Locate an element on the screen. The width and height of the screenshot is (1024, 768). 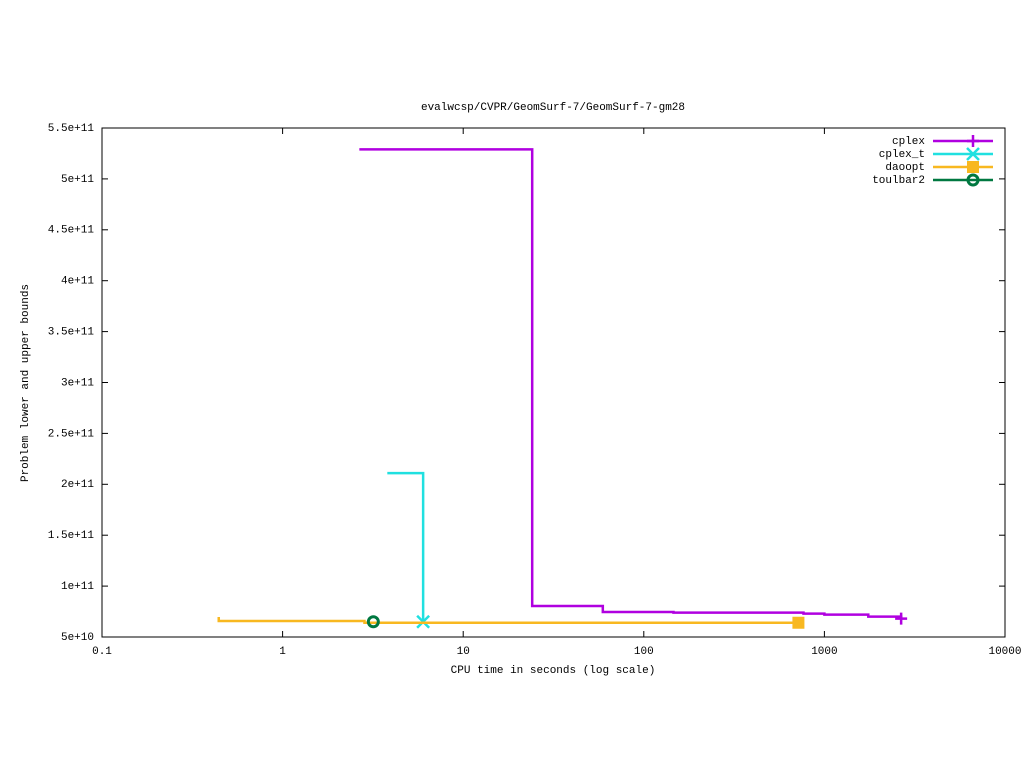
x-tick-label: 1 is located at coordinates (282, 652).